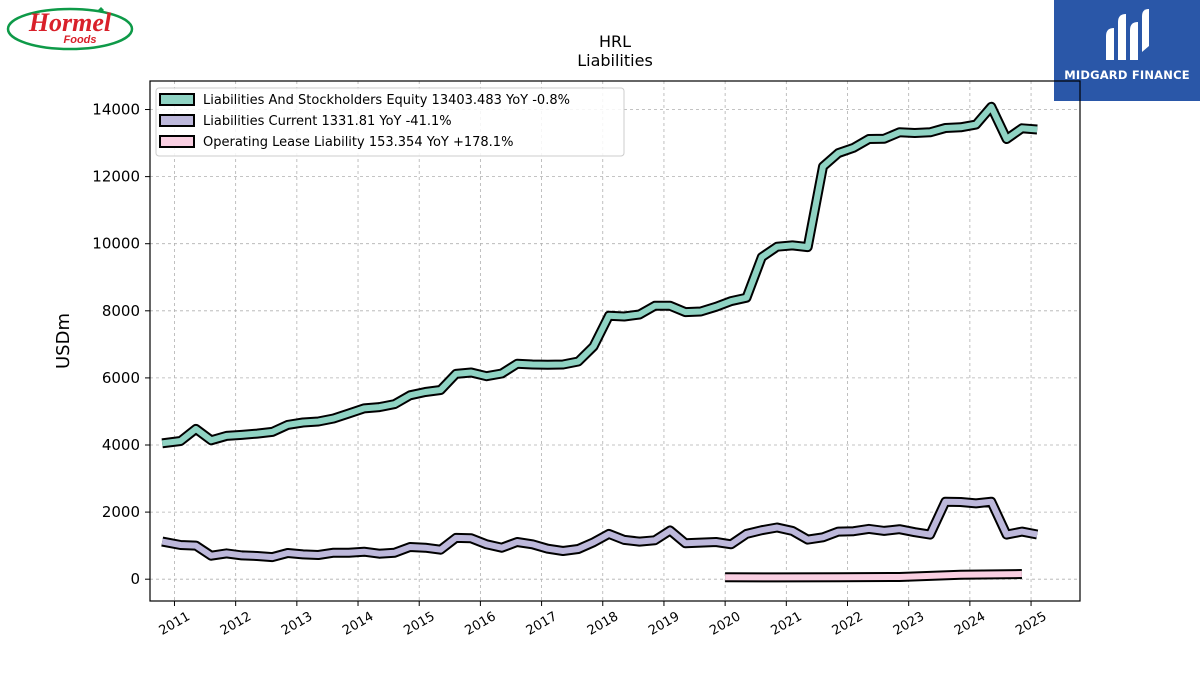  Describe the element at coordinates (101, 10) in the screenshot. I see `leaf-icon` at that location.